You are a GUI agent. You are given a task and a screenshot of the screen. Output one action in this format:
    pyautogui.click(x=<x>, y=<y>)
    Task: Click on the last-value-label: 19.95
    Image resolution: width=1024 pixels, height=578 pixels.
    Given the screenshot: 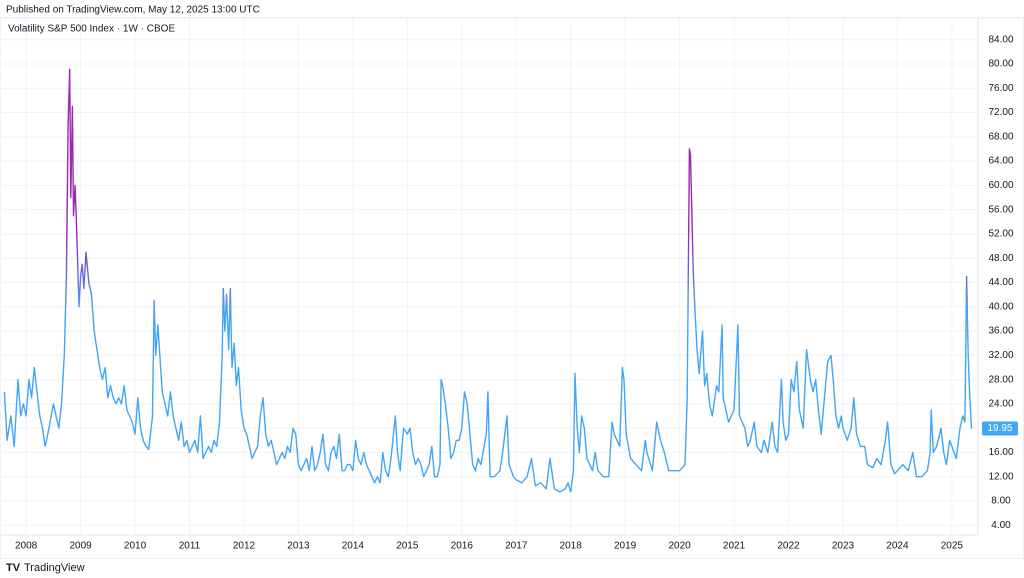 What is the action you would take?
    pyautogui.click(x=999, y=428)
    